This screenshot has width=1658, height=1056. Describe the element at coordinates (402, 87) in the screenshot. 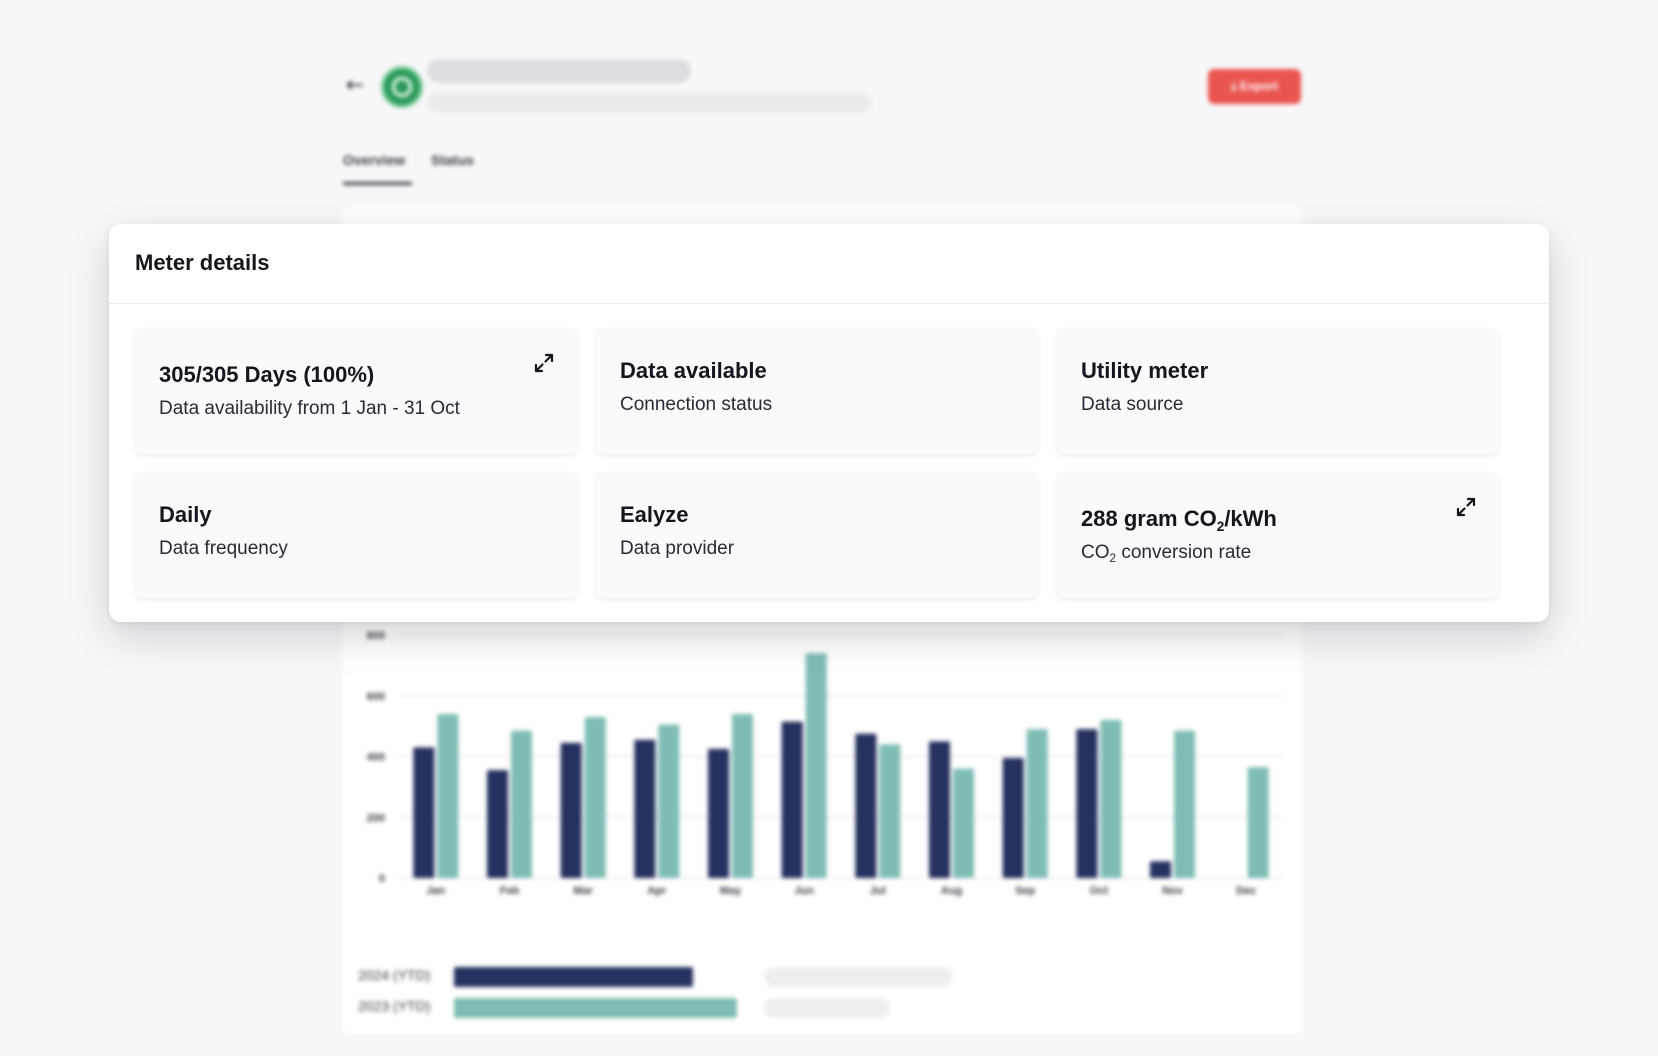

I see `meter-avatar-icon` at that location.